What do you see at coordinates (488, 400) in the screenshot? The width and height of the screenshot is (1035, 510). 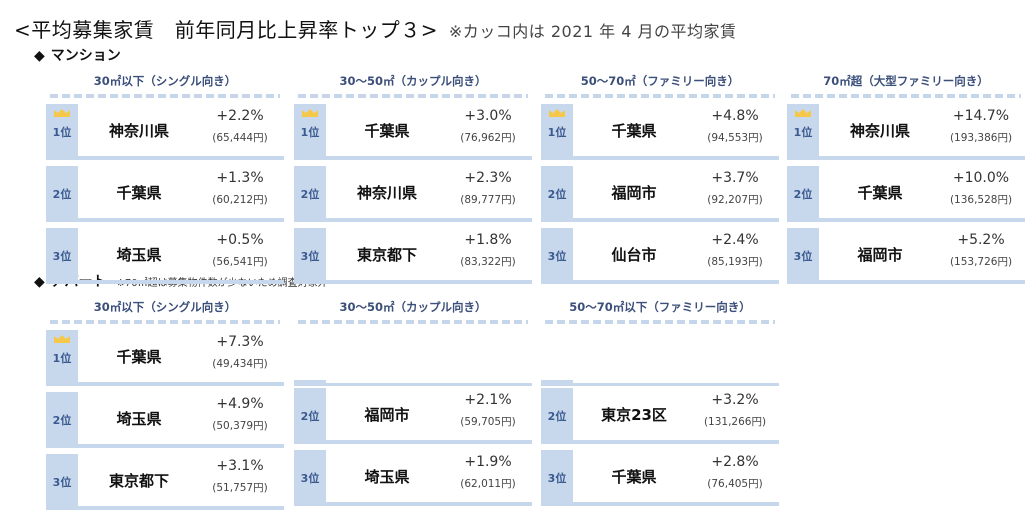 I see `increase-rate: +2.1%` at bounding box center [488, 400].